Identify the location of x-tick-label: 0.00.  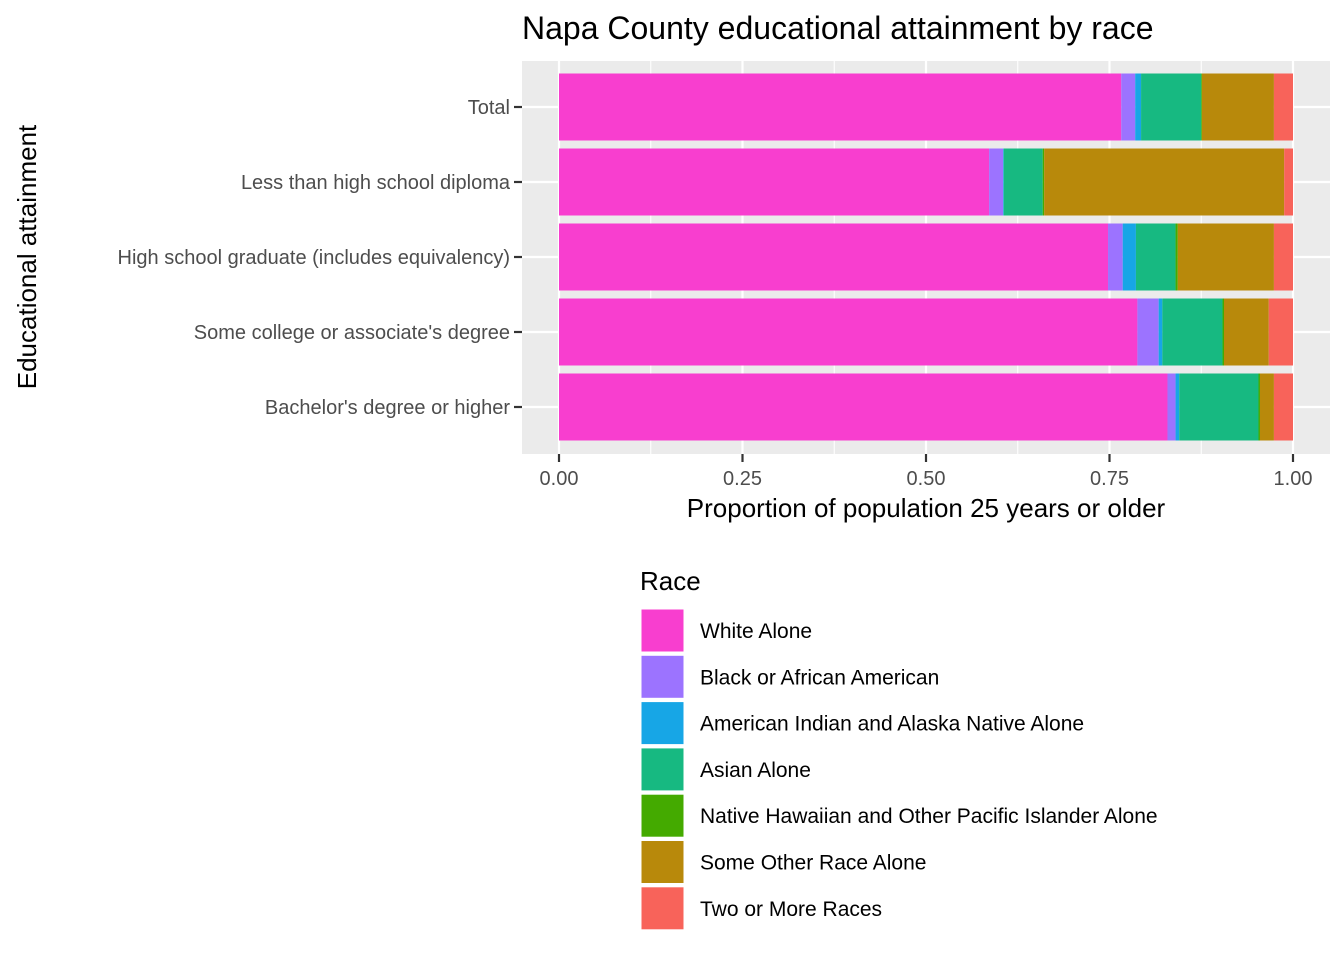
(559, 479).